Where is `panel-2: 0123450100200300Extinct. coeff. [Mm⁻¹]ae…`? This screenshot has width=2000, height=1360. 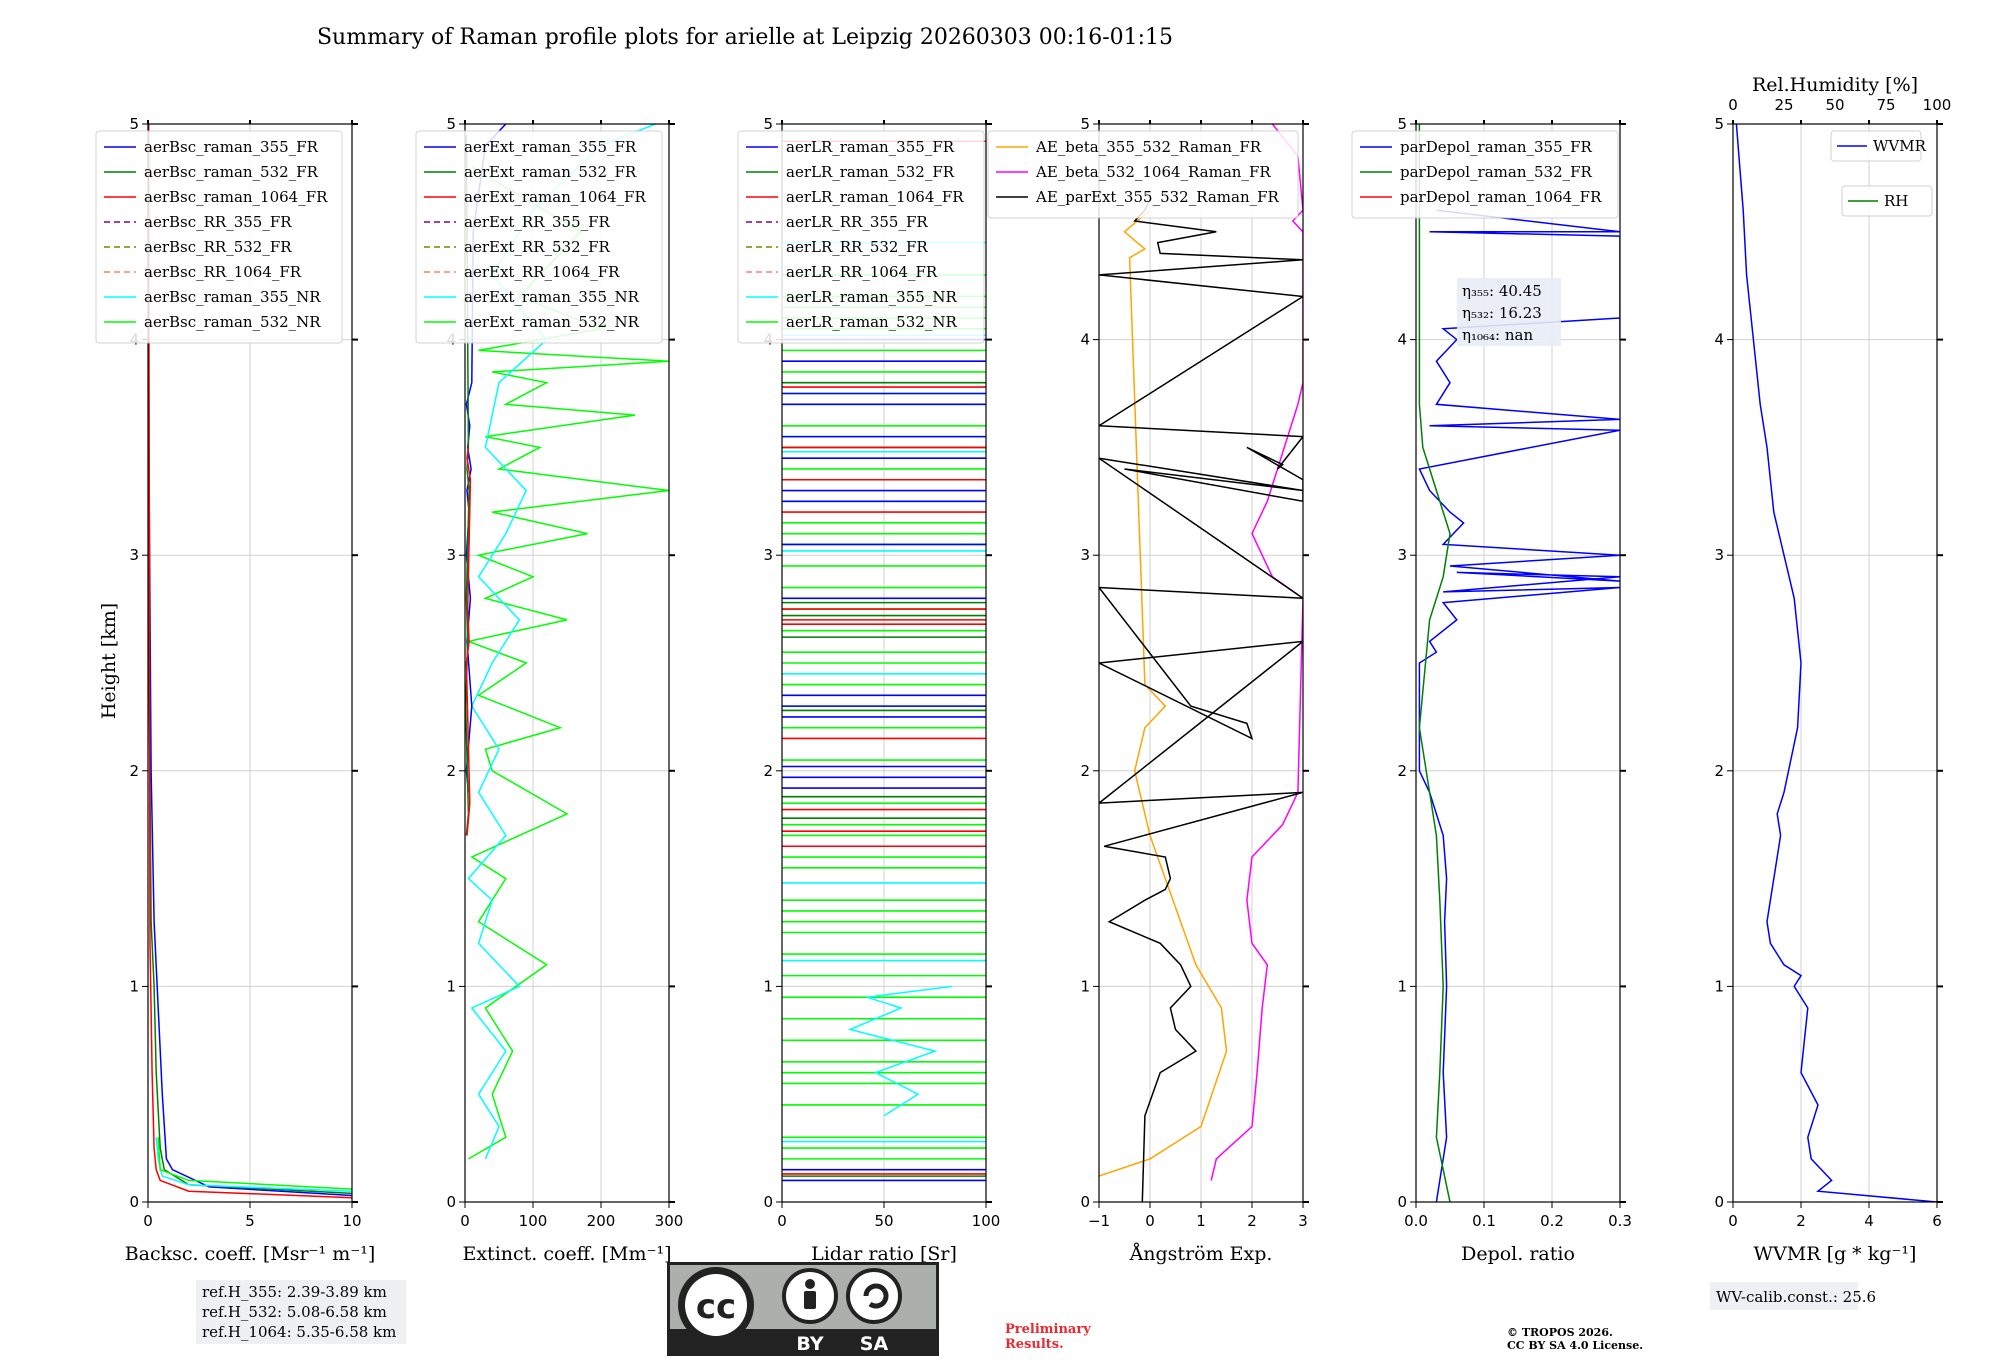 panel-2: 0123450100200300Extinct. coeff. [Mm⁻¹]ae… is located at coordinates (549, 690).